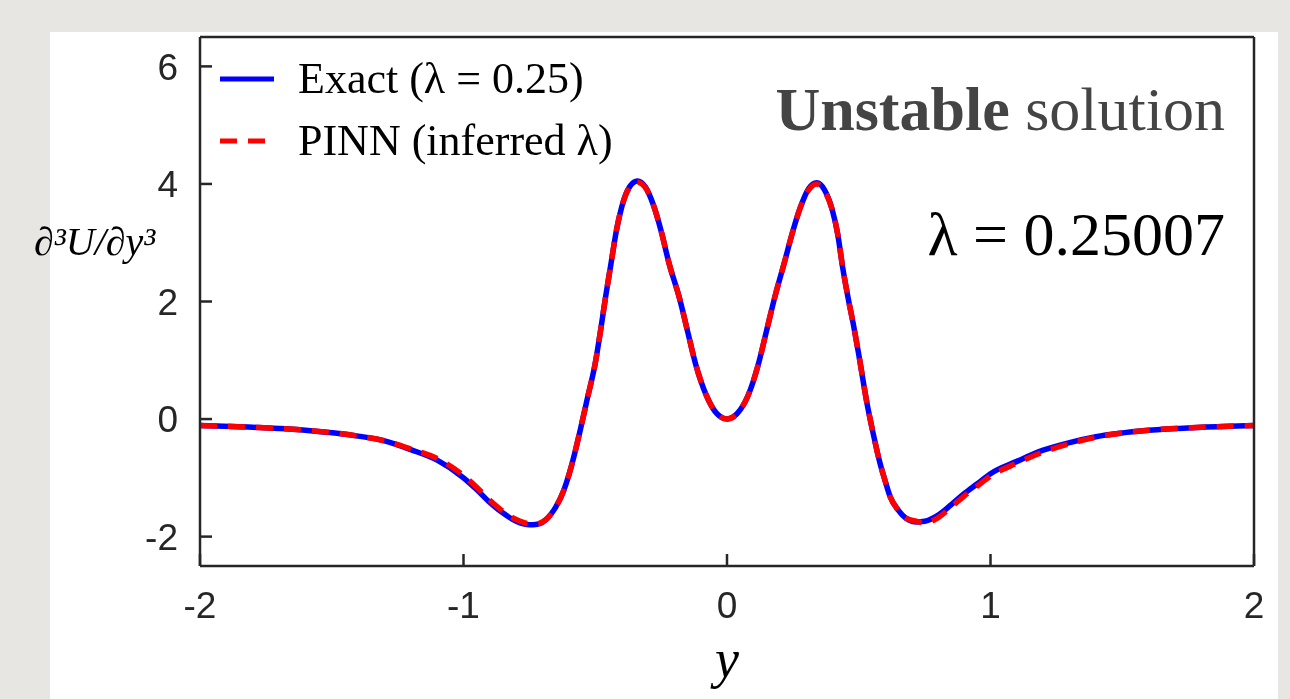 The image size is (1290, 699). What do you see at coordinates (95, 241) in the screenshot?
I see `y-axis-title: ∂³U/∂y³` at bounding box center [95, 241].